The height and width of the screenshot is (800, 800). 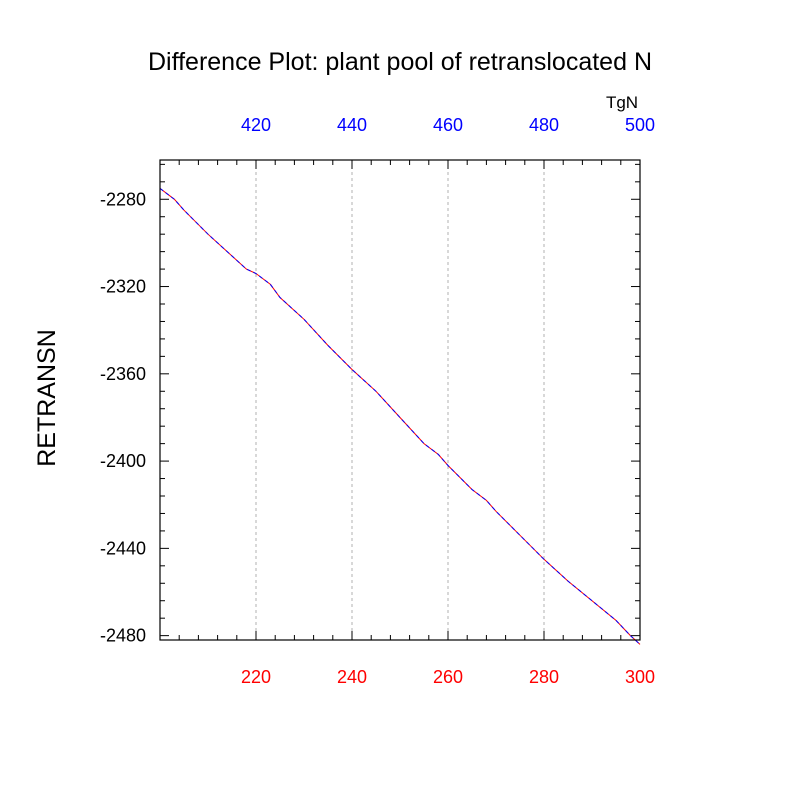 What do you see at coordinates (123, 548) in the screenshot?
I see `y-tick-label-1: -2440` at bounding box center [123, 548].